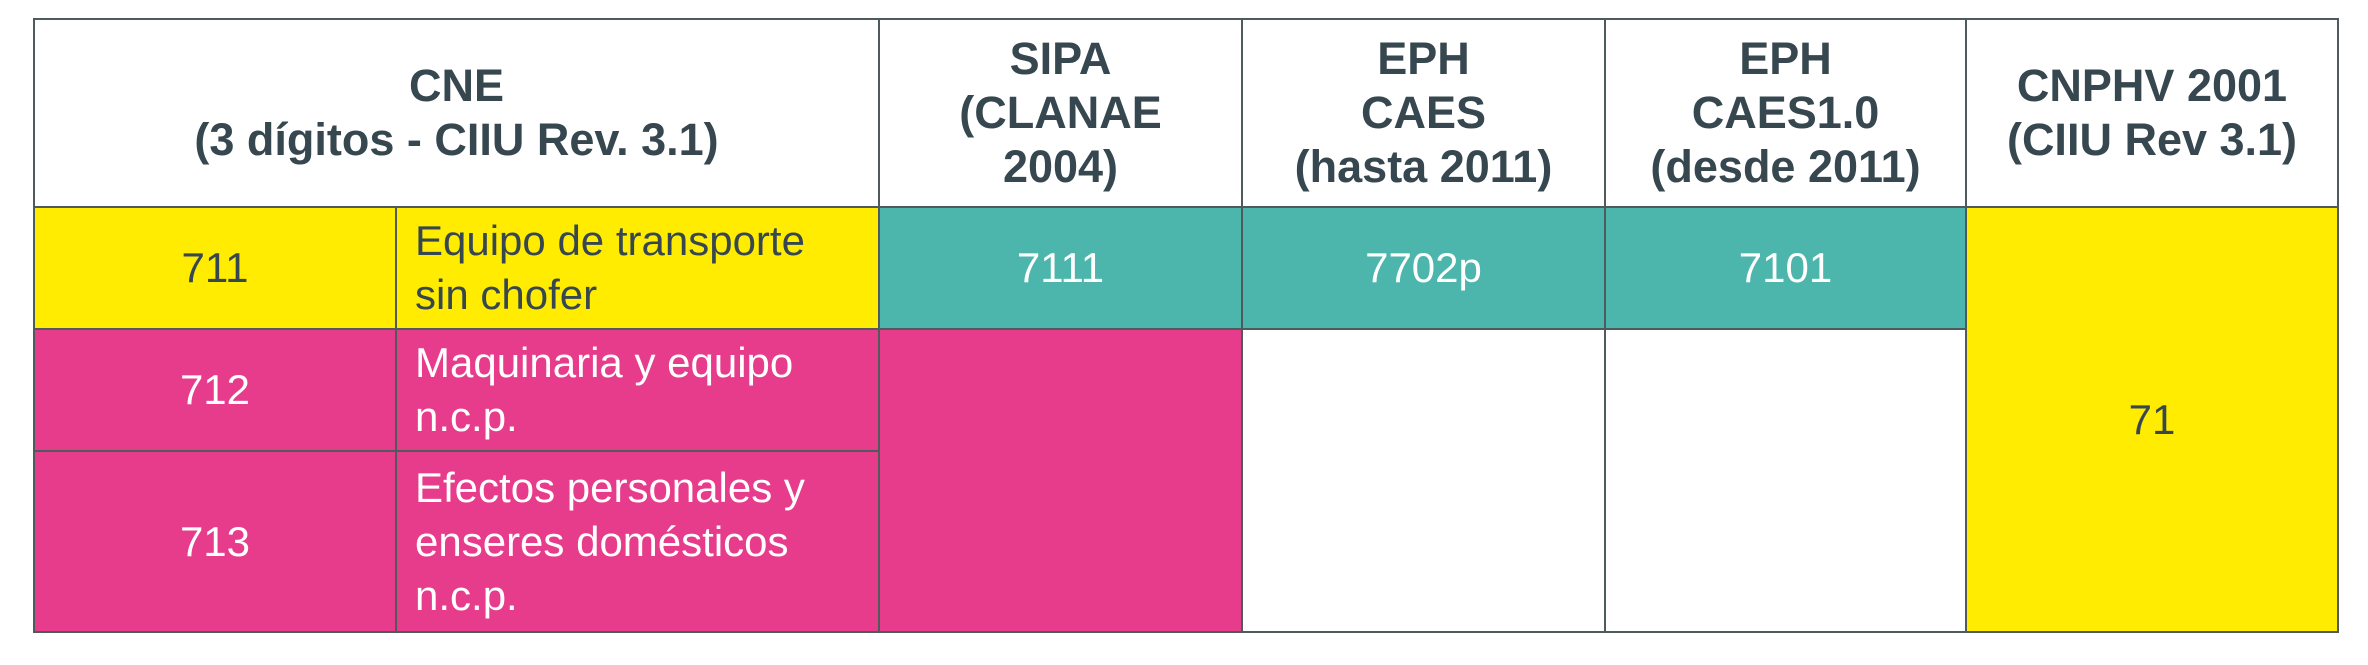 This screenshot has height=665, width=2368. What do you see at coordinates (215, 541) in the screenshot?
I see `cne-code-cell: 713` at bounding box center [215, 541].